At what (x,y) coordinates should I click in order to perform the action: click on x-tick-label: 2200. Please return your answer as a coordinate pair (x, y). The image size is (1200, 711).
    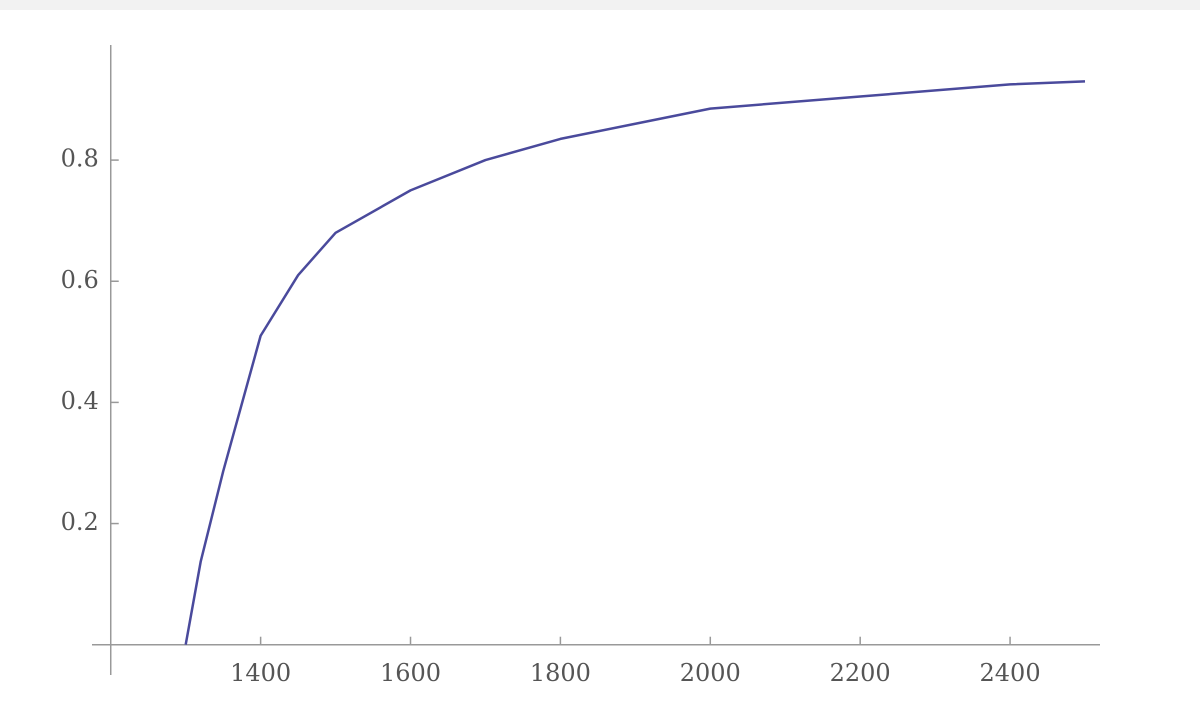
    Looking at the image, I should click on (860, 673).